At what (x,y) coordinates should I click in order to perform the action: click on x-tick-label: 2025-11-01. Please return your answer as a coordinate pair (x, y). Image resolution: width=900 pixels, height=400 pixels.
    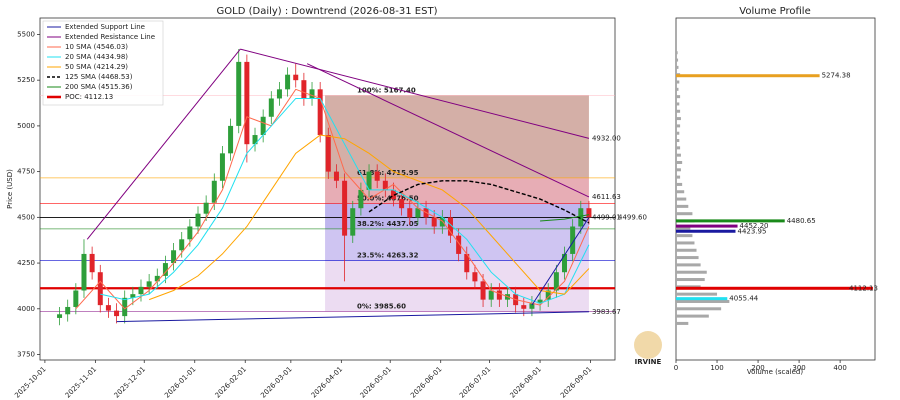
    Looking at the image, I should click on (81, 382).